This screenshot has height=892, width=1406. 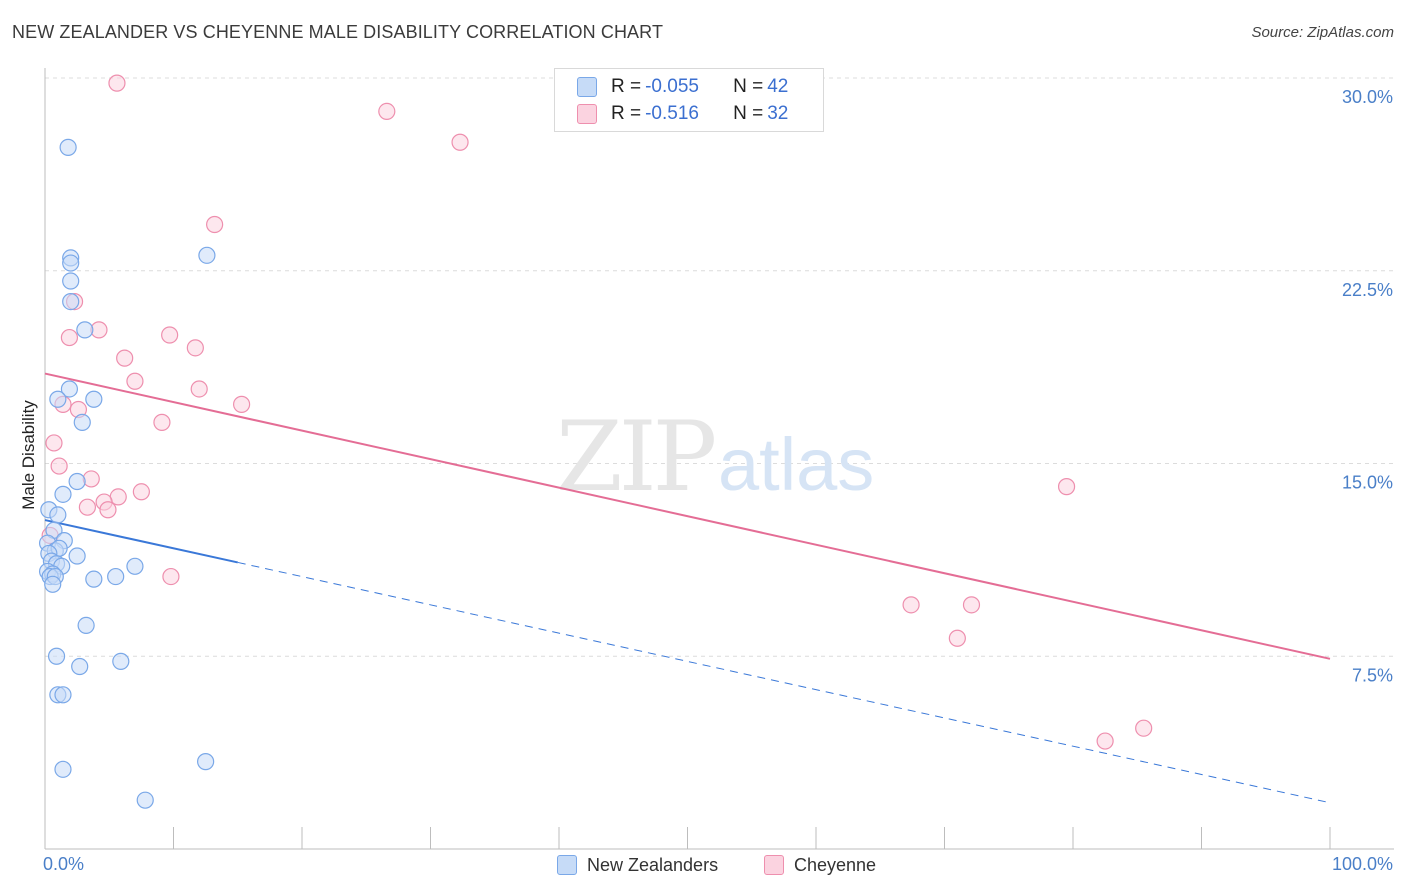 I want to click on r-value: -0.055, so click(x=672, y=86).